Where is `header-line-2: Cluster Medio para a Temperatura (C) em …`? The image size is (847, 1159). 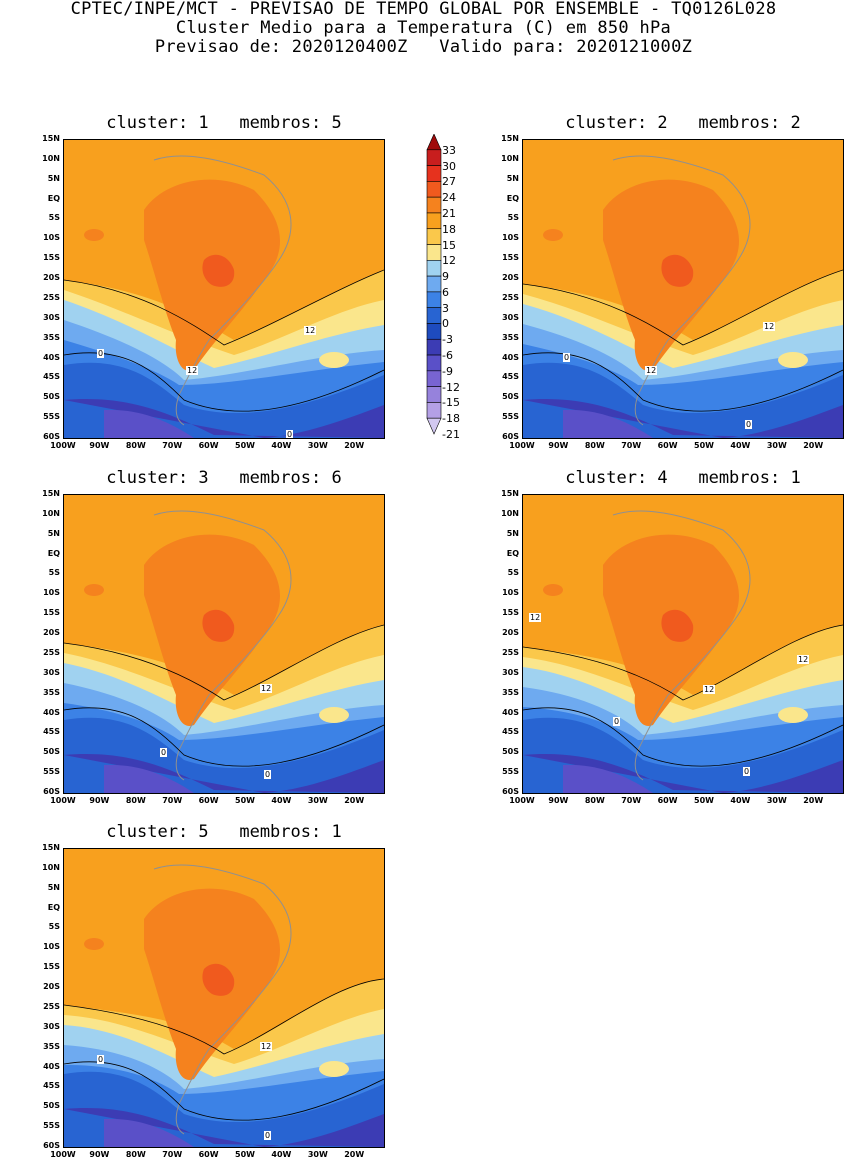 header-line-2: Cluster Medio para a Temperatura (C) em … is located at coordinates (423, 28).